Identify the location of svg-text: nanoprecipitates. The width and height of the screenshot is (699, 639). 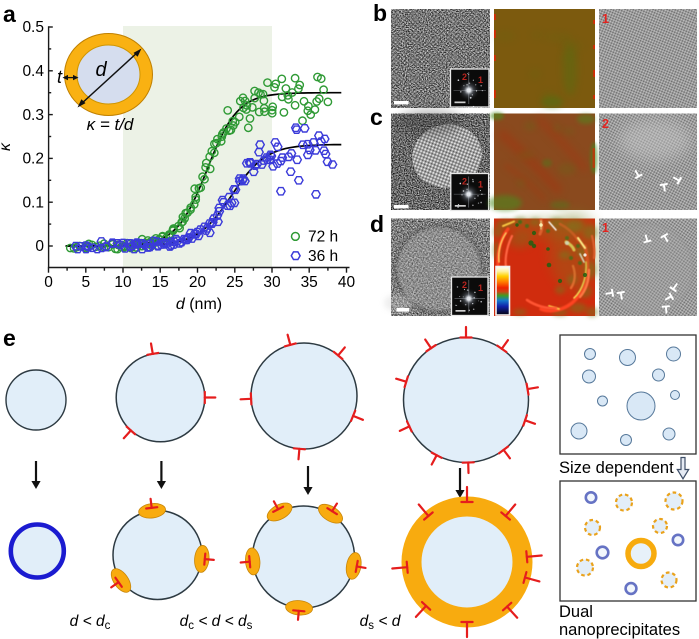
(619, 630).